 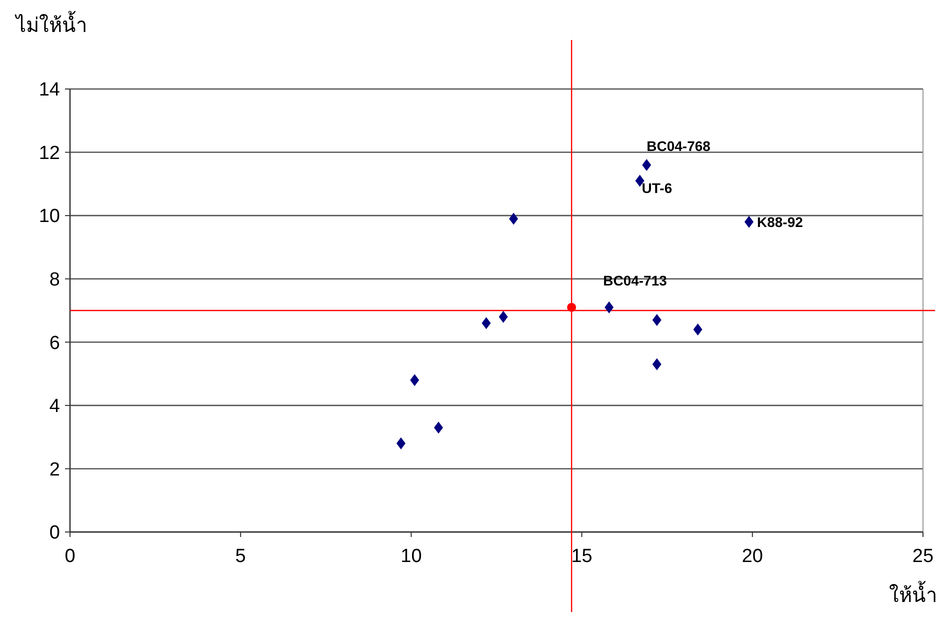 I want to click on y-tick-label: 12, so click(x=49, y=153).